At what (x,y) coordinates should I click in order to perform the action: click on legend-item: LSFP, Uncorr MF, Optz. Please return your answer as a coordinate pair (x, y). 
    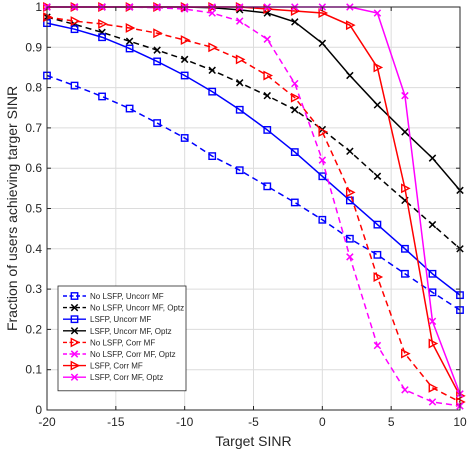
    Looking at the image, I should click on (117, 331).